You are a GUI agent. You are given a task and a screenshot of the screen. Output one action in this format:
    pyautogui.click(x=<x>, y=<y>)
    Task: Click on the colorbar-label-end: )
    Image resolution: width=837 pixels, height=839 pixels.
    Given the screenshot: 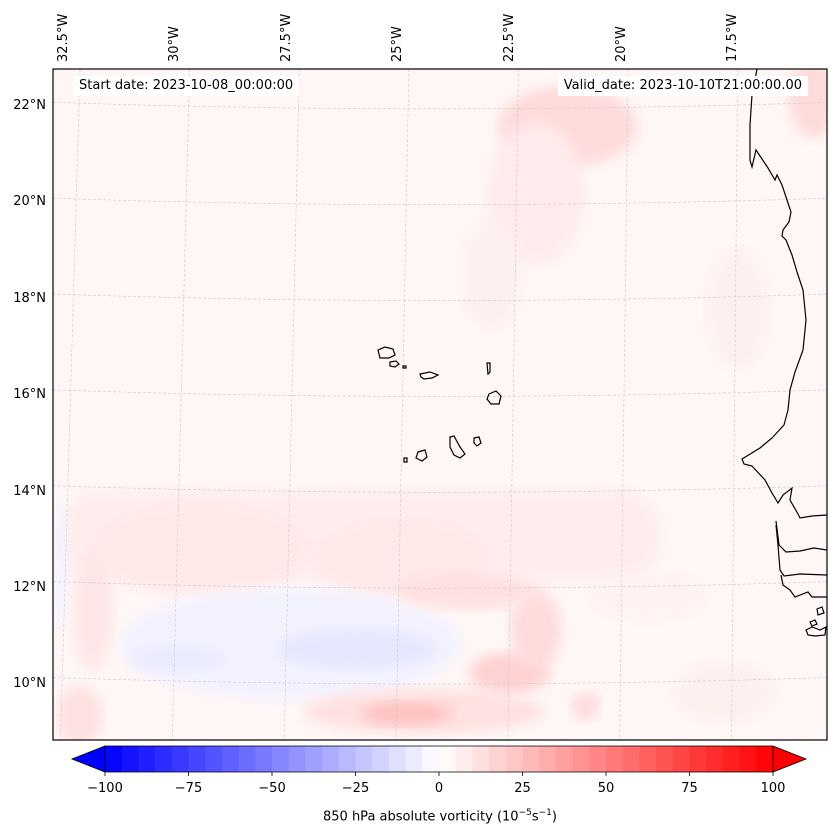 What is the action you would take?
    pyautogui.click(x=554, y=817)
    